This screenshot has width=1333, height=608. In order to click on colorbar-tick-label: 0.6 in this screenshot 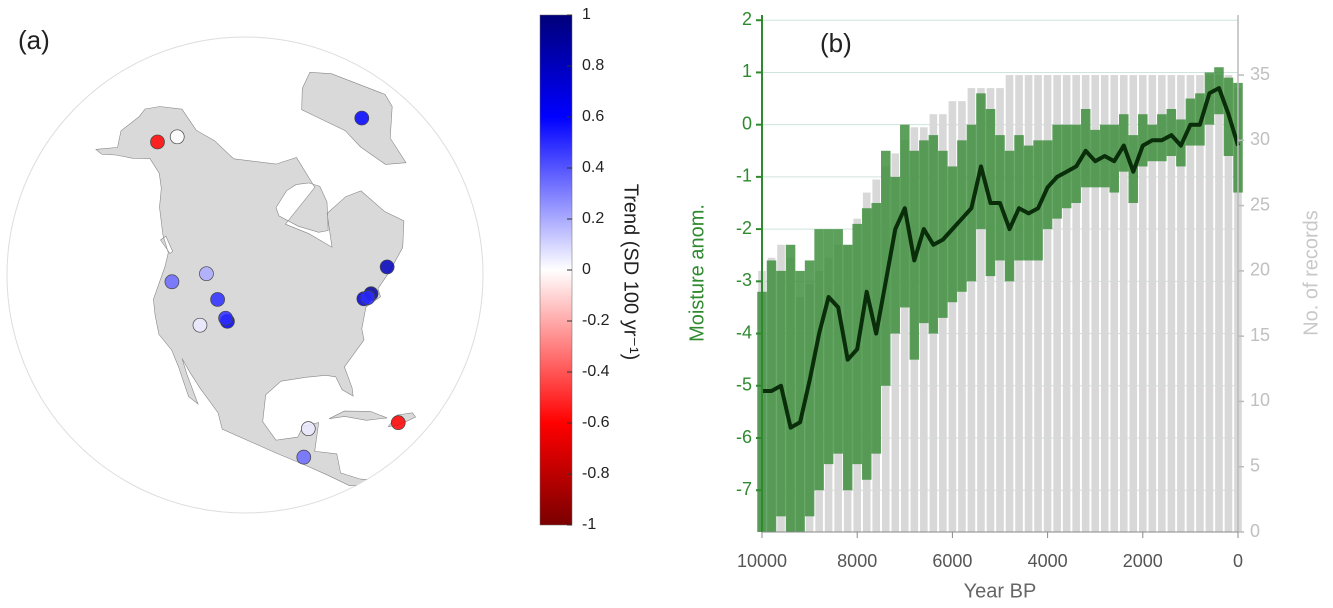, I will do `click(593, 116)`.